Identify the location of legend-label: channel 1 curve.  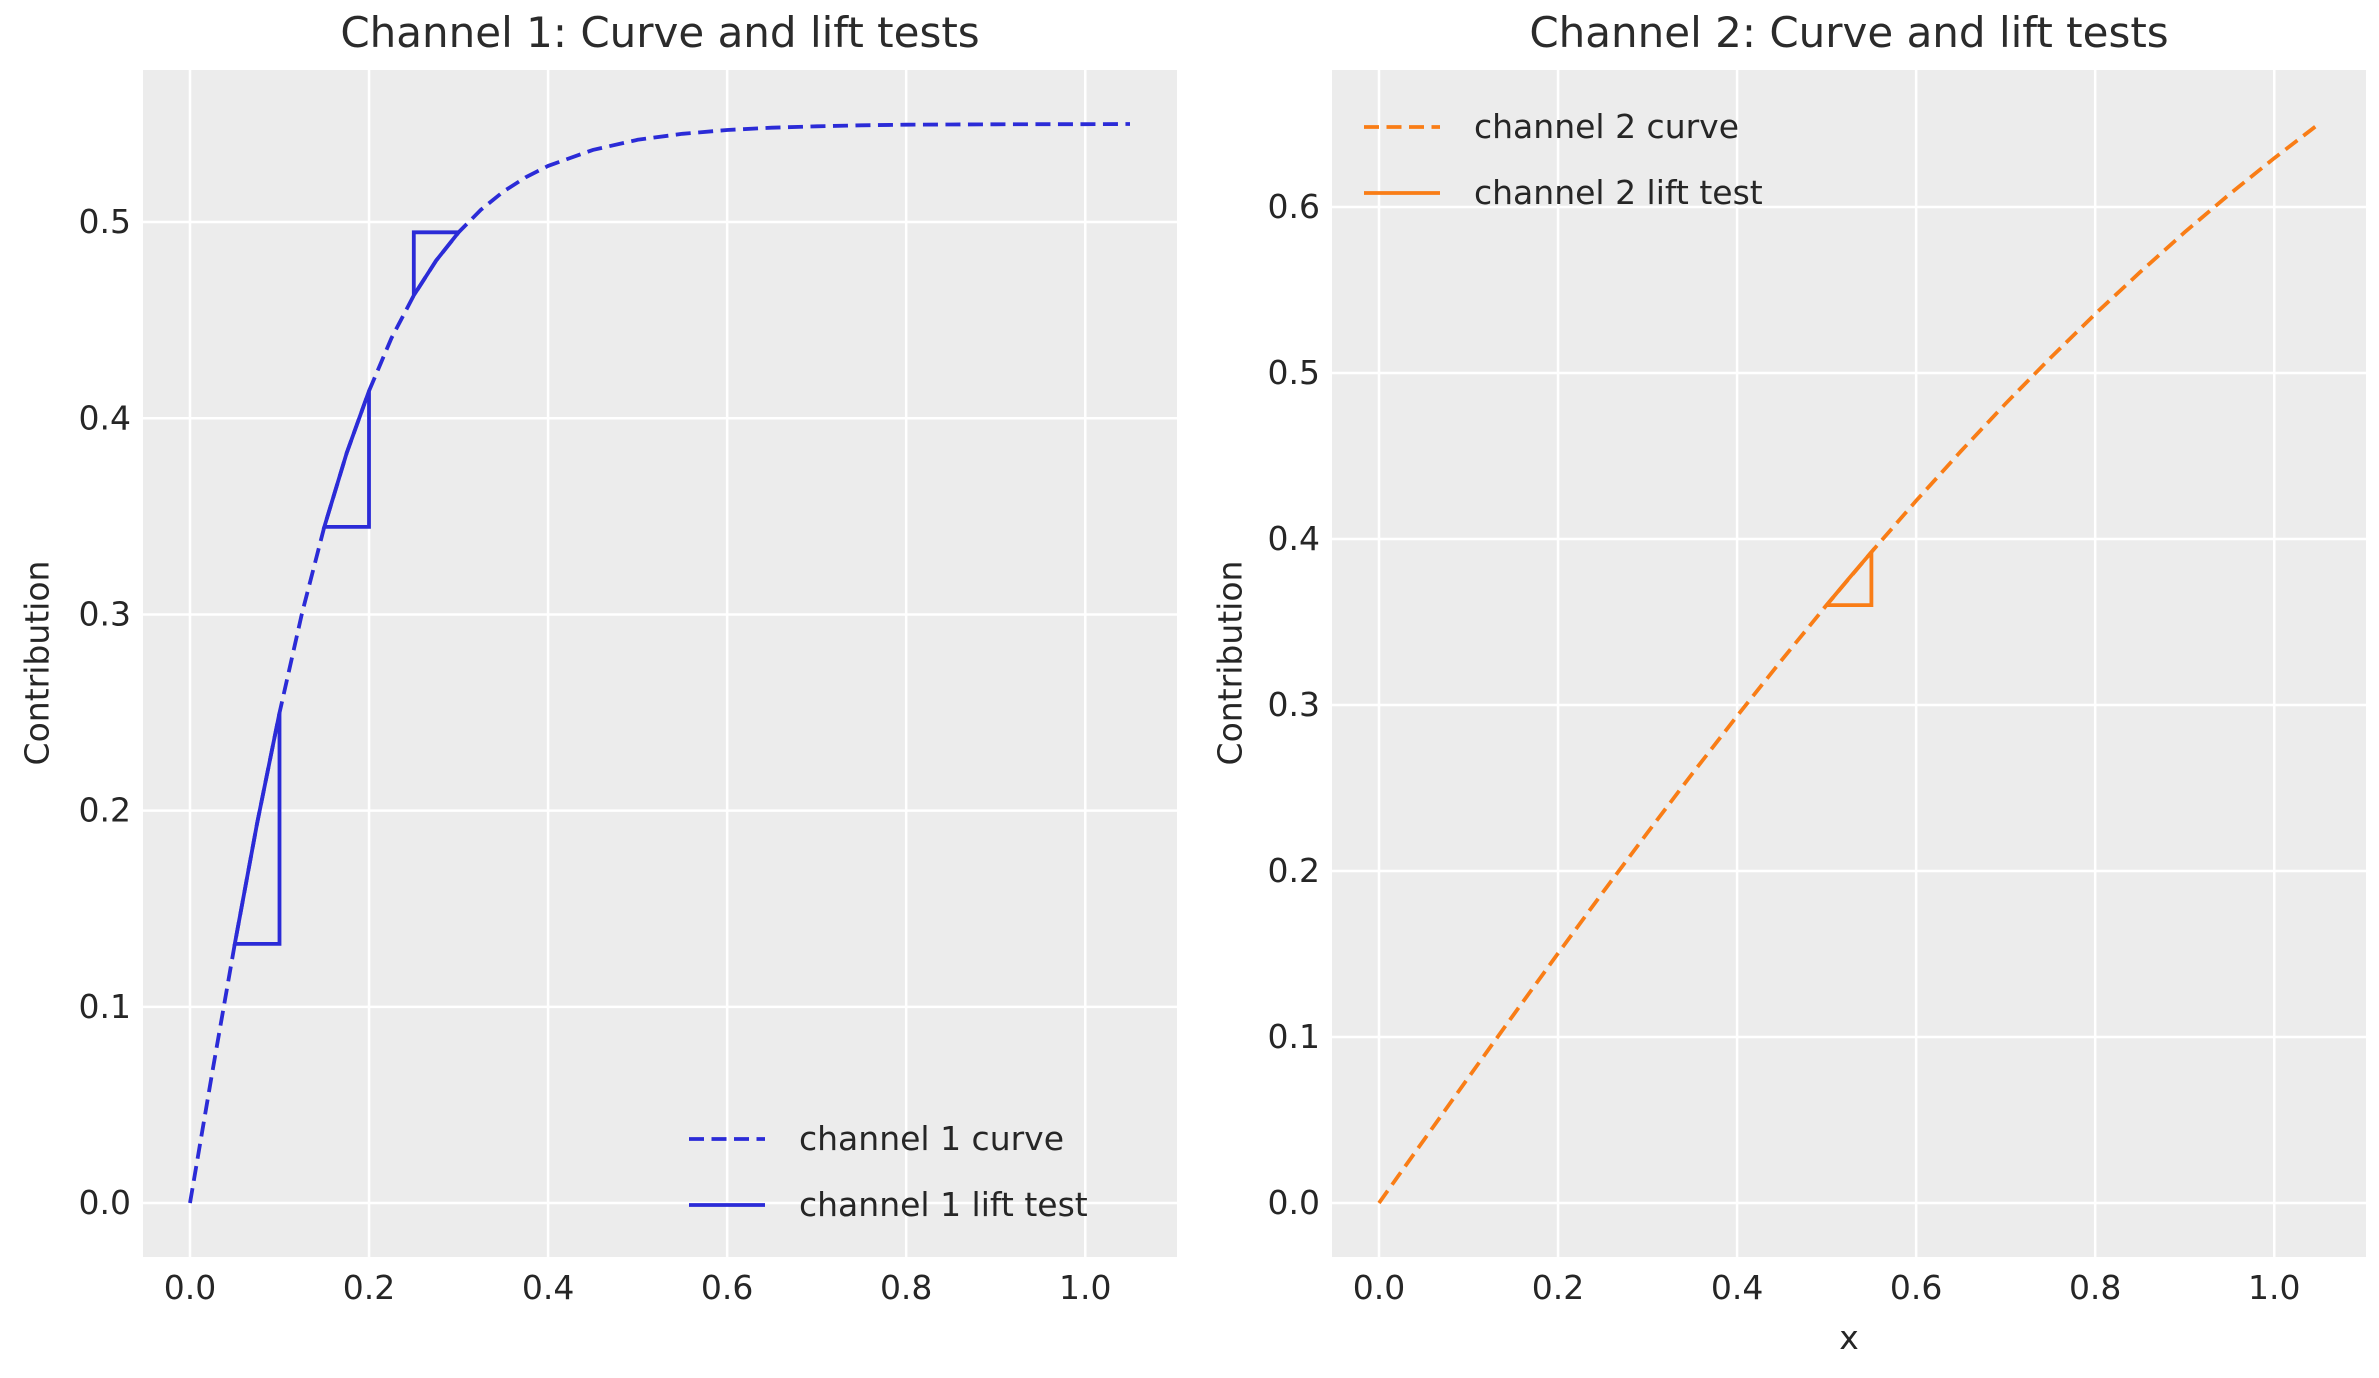
(931, 1138).